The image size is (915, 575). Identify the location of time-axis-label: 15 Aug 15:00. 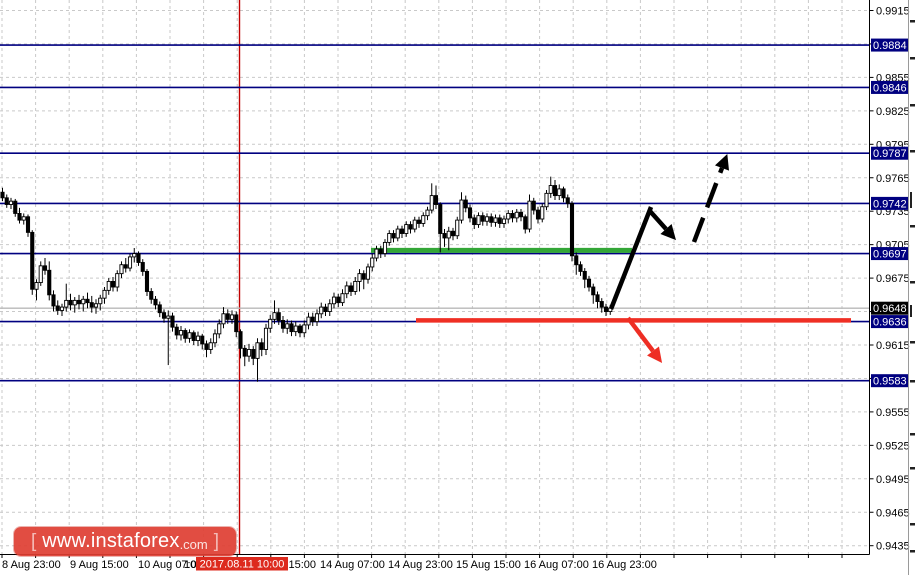
(488, 565).